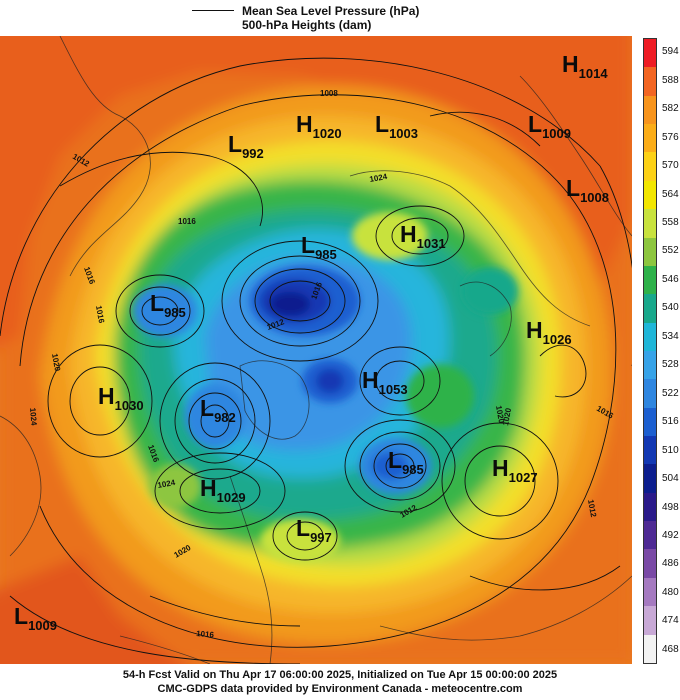  What do you see at coordinates (670, 166) in the screenshot?
I see `colorbar-tick-label: 570` at bounding box center [670, 166].